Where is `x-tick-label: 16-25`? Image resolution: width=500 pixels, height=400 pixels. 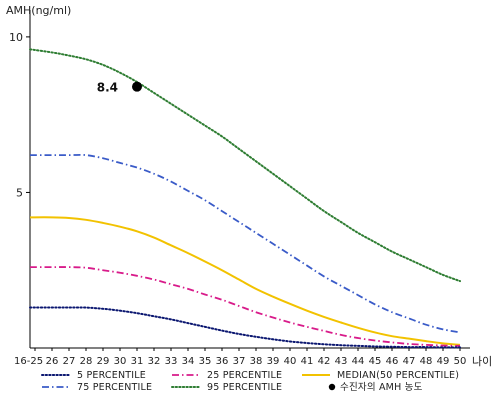
x-tick-label: 16-25 is located at coordinates (28, 361).